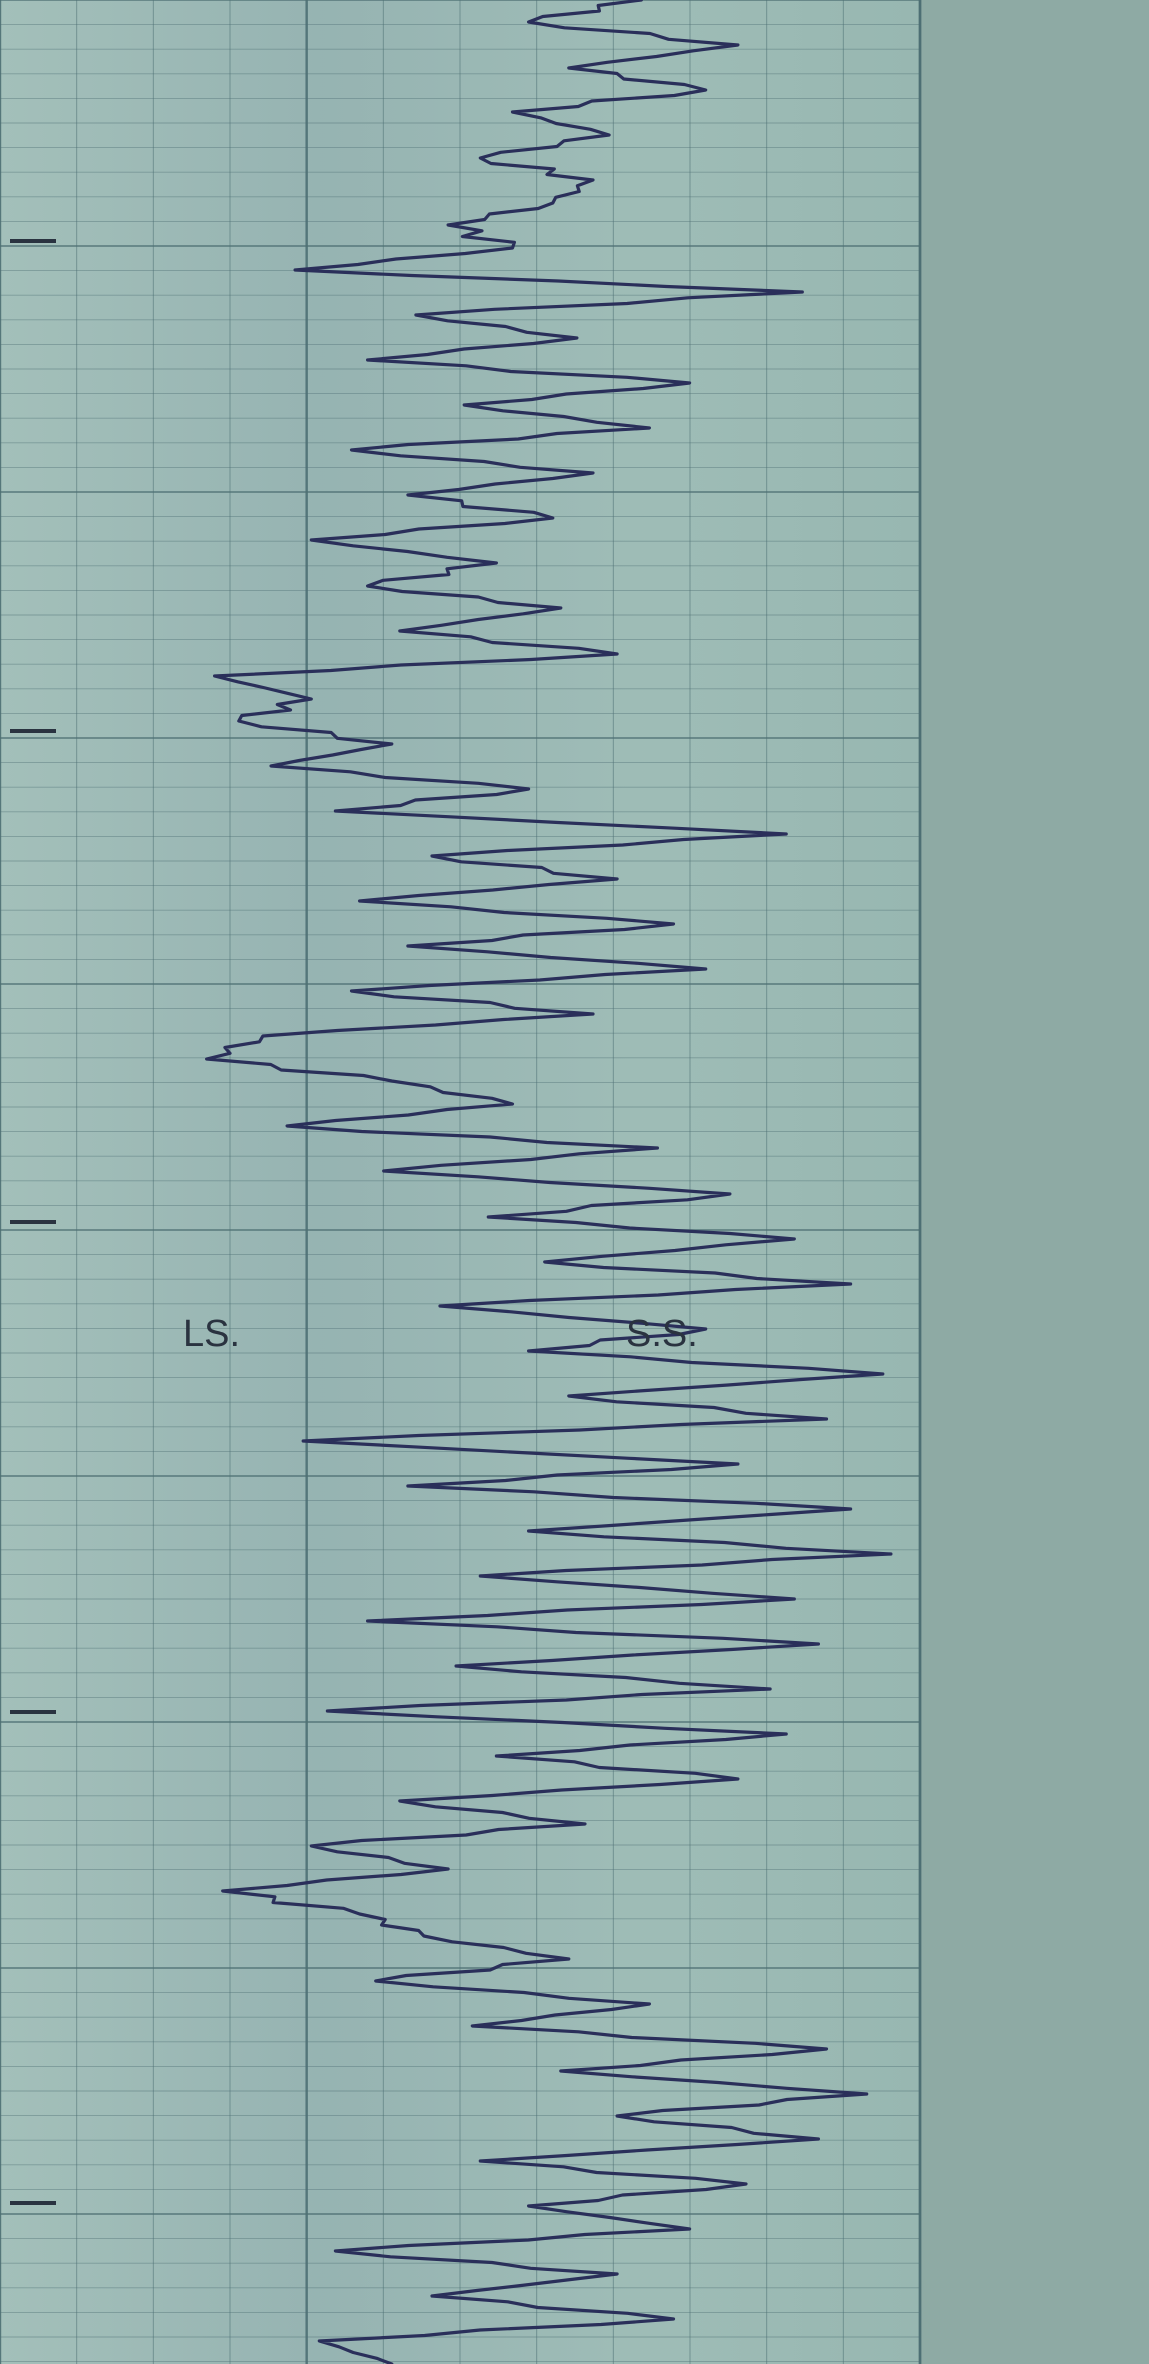 This screenshot has height=2364, width=1149. Describe the element at coordinates (33, 1222) in the screenshot. I see `depth-tick-marks` at that location.